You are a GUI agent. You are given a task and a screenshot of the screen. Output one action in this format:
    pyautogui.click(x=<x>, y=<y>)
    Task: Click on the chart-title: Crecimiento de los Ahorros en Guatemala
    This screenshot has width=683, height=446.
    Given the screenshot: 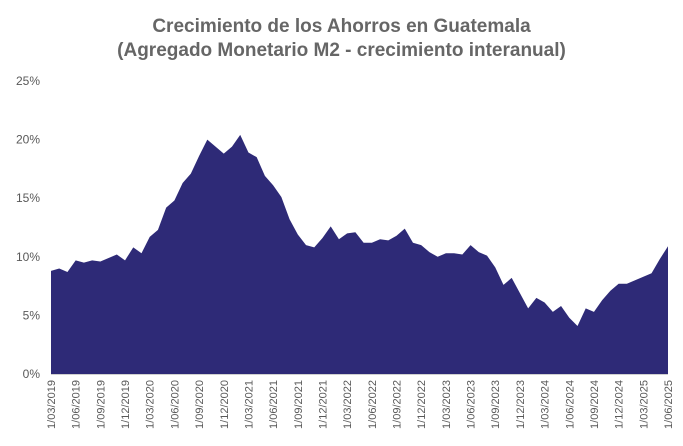 What is the action you would take?
    pyautogui.click(x=341, y=26)
    